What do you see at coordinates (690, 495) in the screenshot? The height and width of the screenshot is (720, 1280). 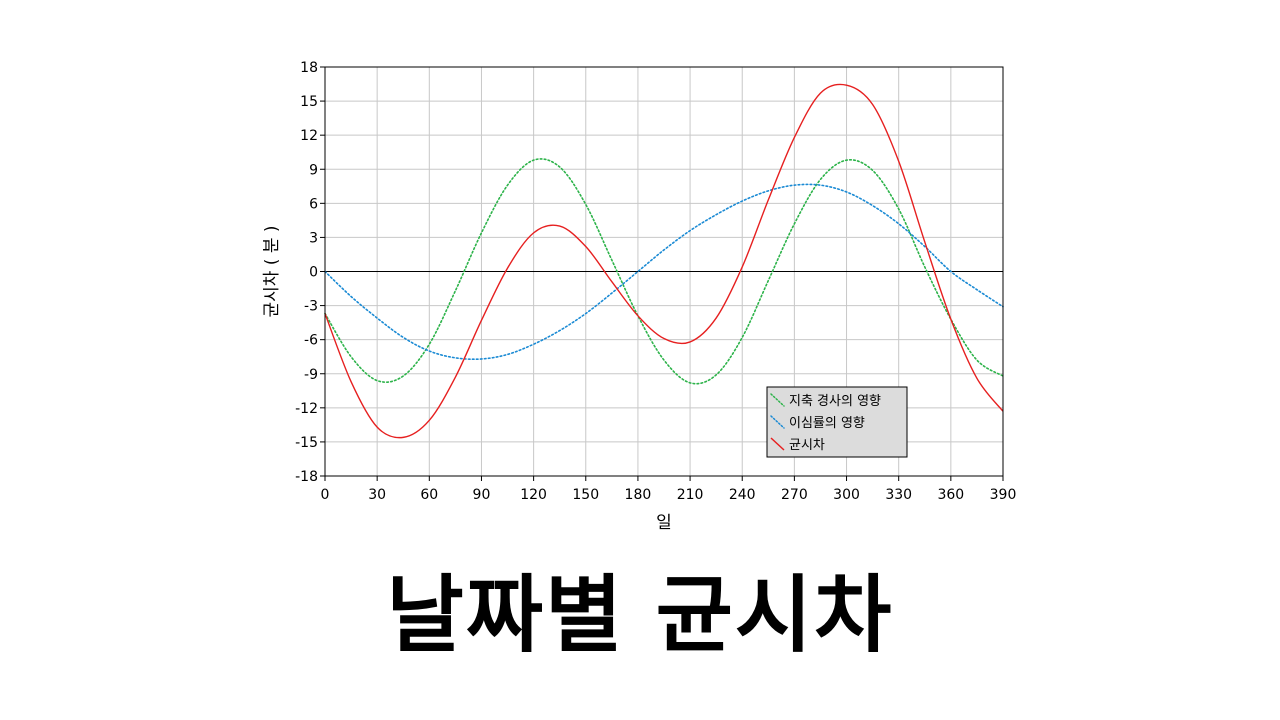 I see `x-tick-label: 210` at bounding box center [690, 495].